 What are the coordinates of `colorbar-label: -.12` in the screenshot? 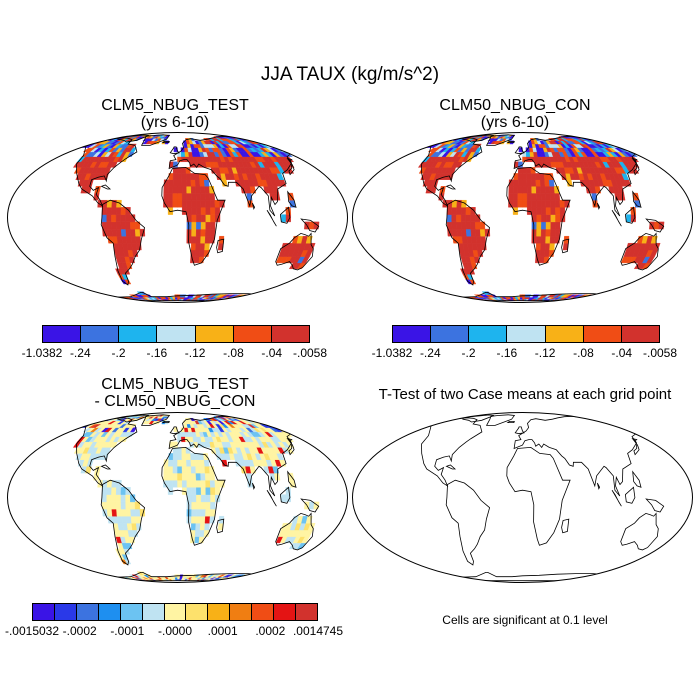 It's located at (195, 353).